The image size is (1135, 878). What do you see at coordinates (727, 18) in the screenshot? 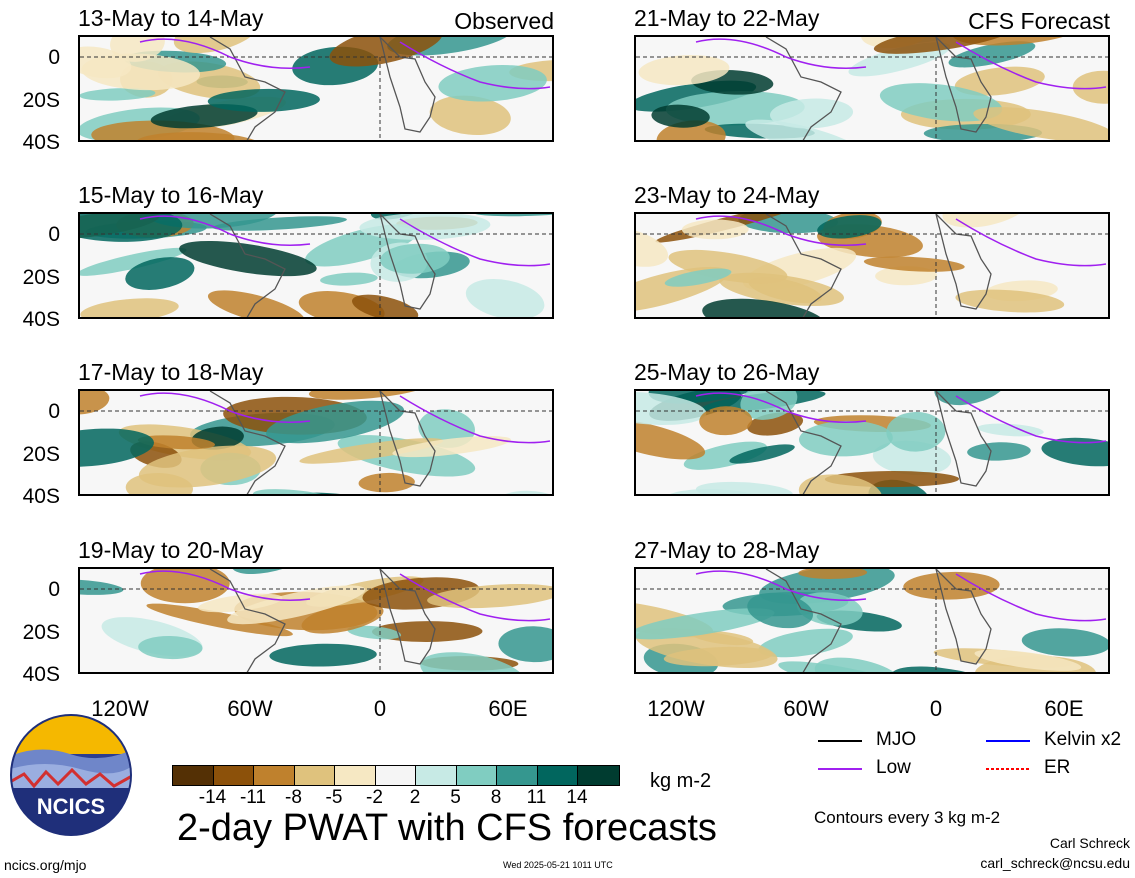
I see `panel-title-5: 21-May to 22-May` at bounding box center [727, 18].